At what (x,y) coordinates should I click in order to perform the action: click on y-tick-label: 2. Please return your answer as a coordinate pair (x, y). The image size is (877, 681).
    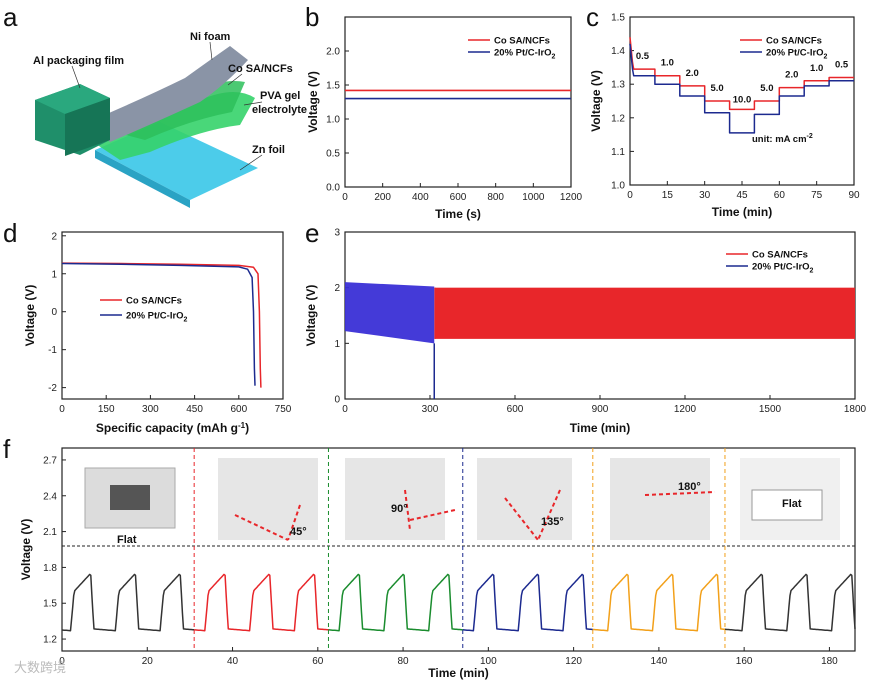
    Looking at the image, I should click on (337, 288).